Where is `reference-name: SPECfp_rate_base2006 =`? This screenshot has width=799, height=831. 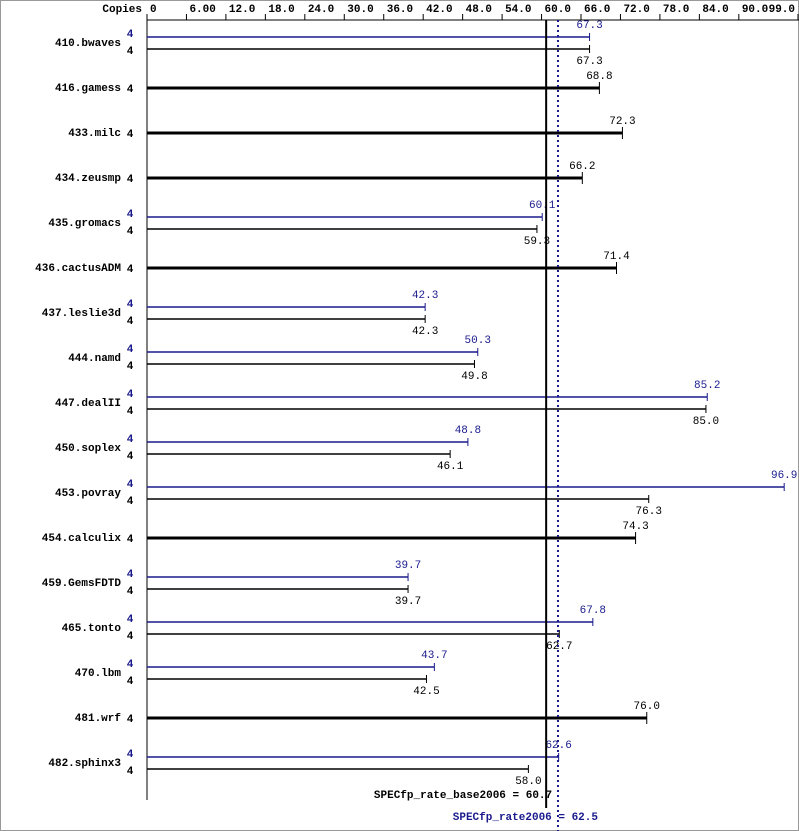 reference-name: SPECfp_rate_base2006 = is located at coordinates (447, 796).